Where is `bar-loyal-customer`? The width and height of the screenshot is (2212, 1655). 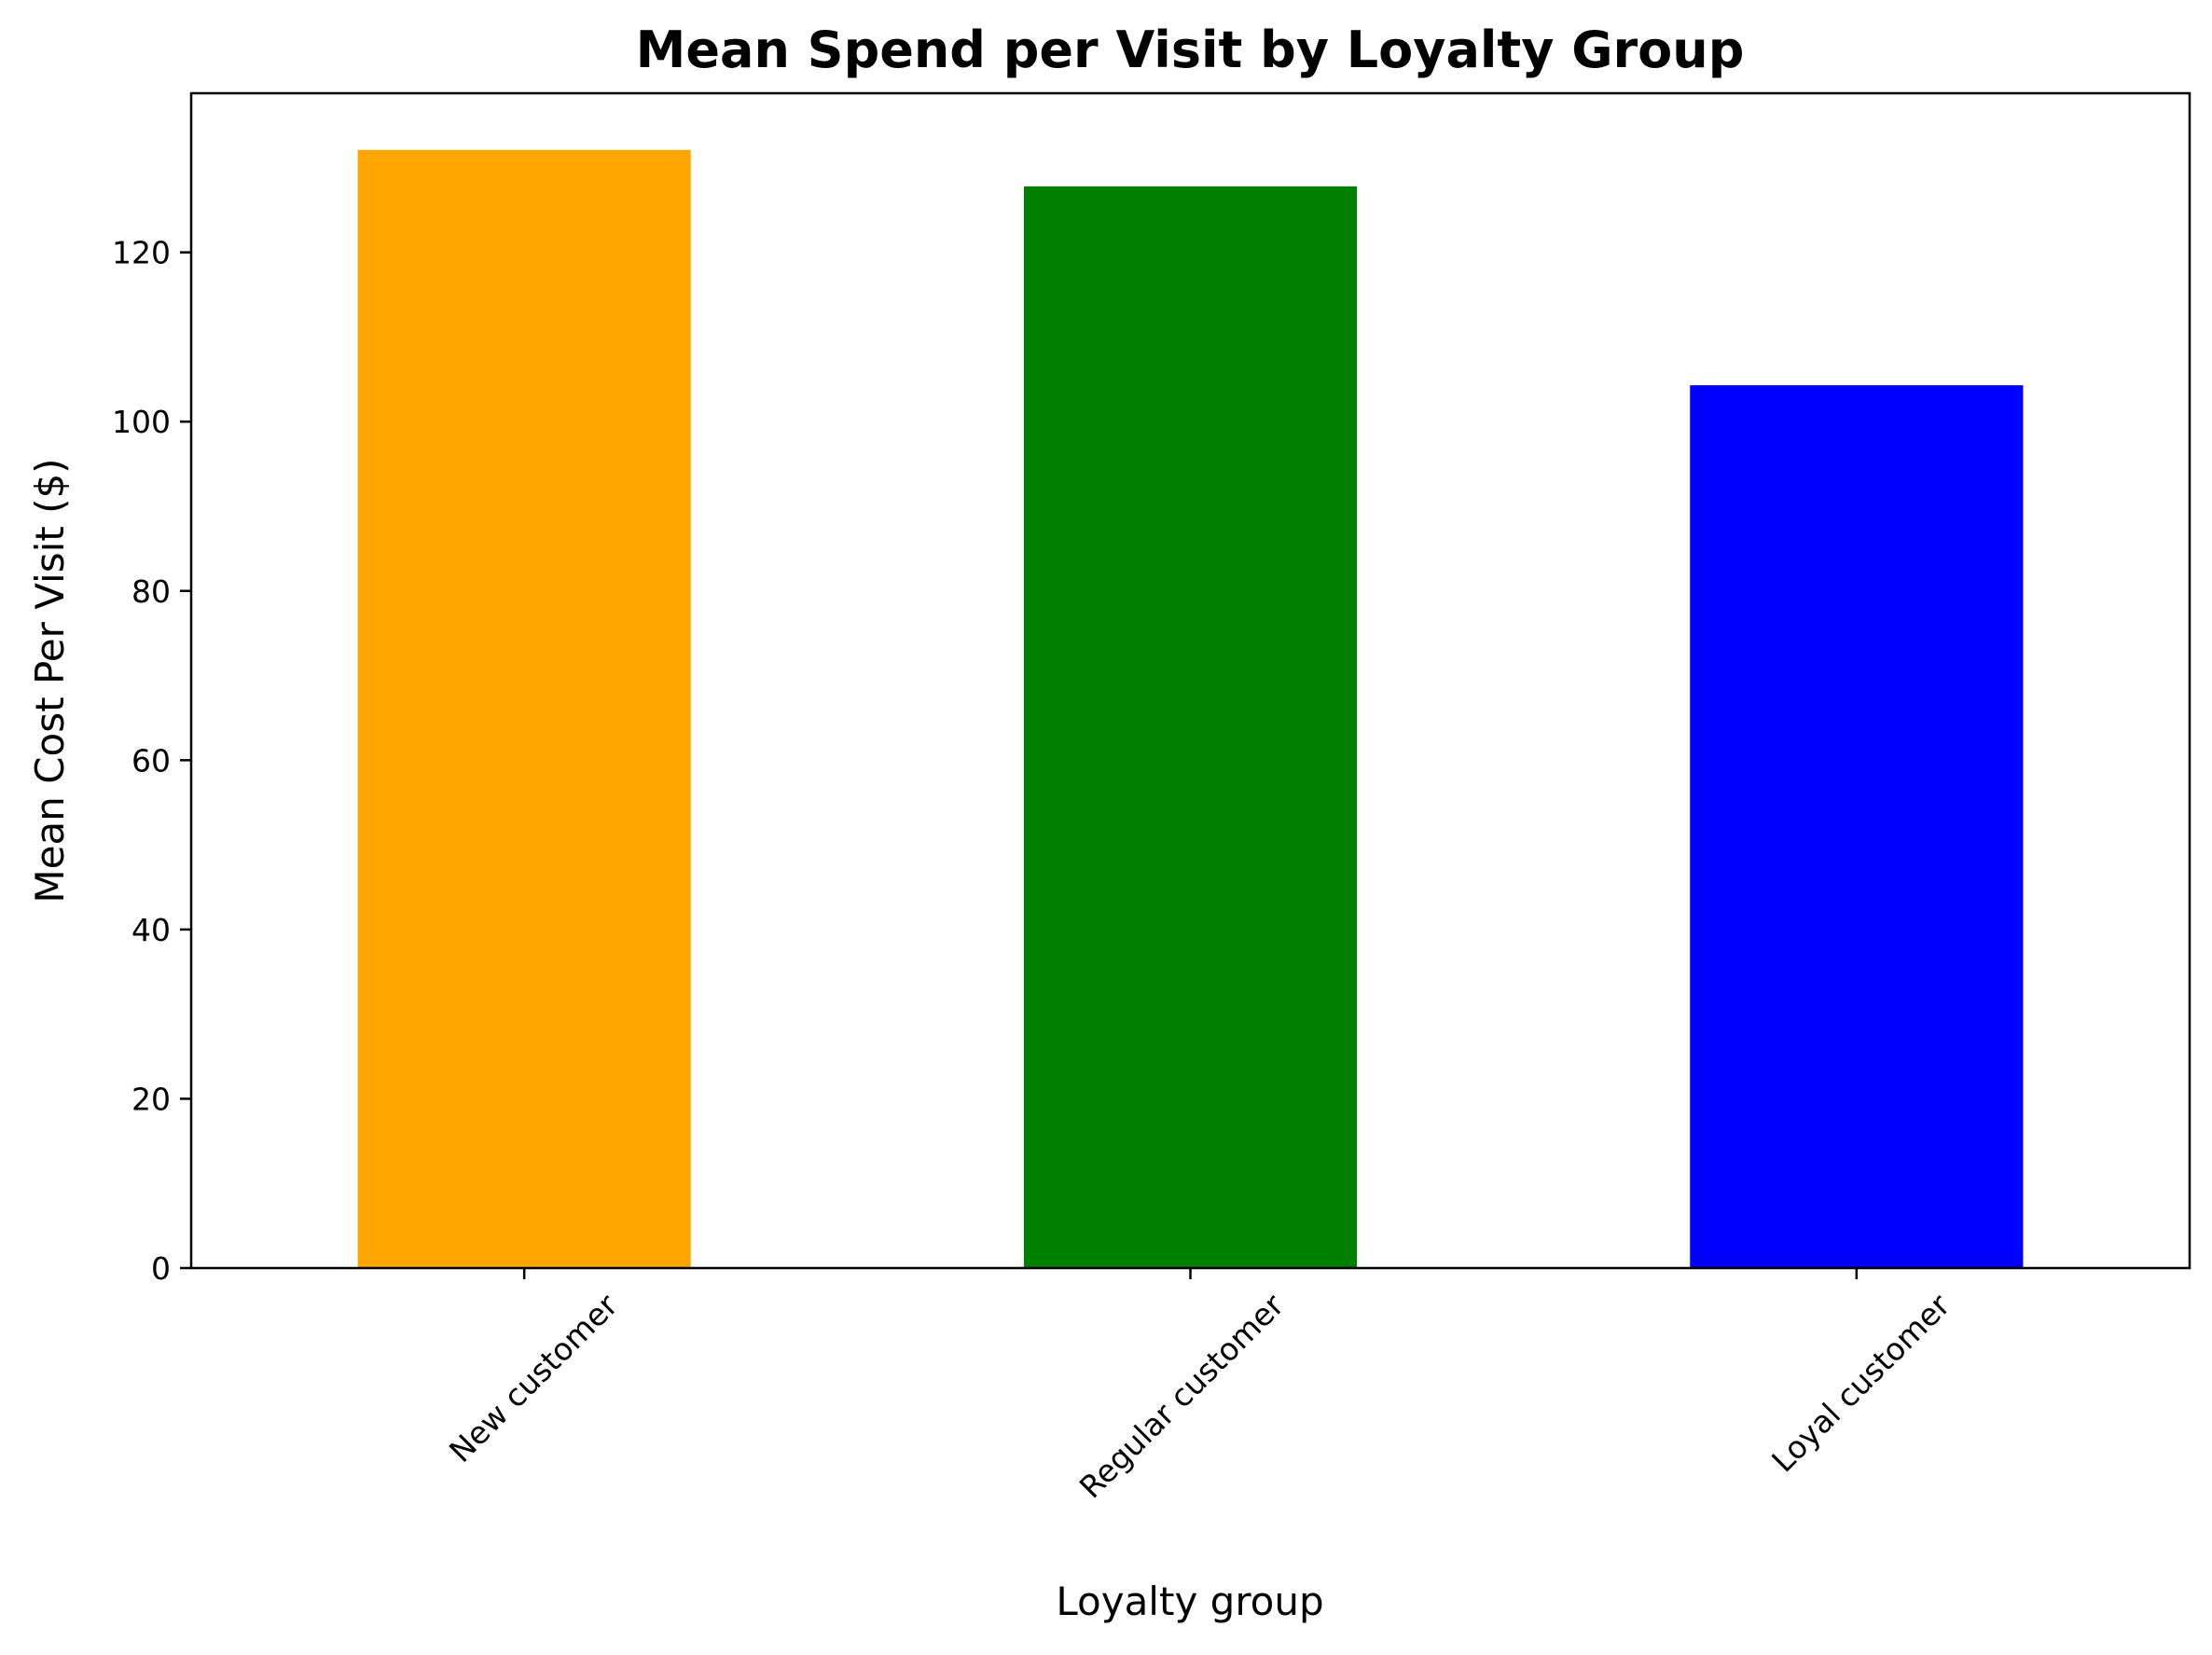 bar-loyal-customer is located at coordinates (1857, 826).